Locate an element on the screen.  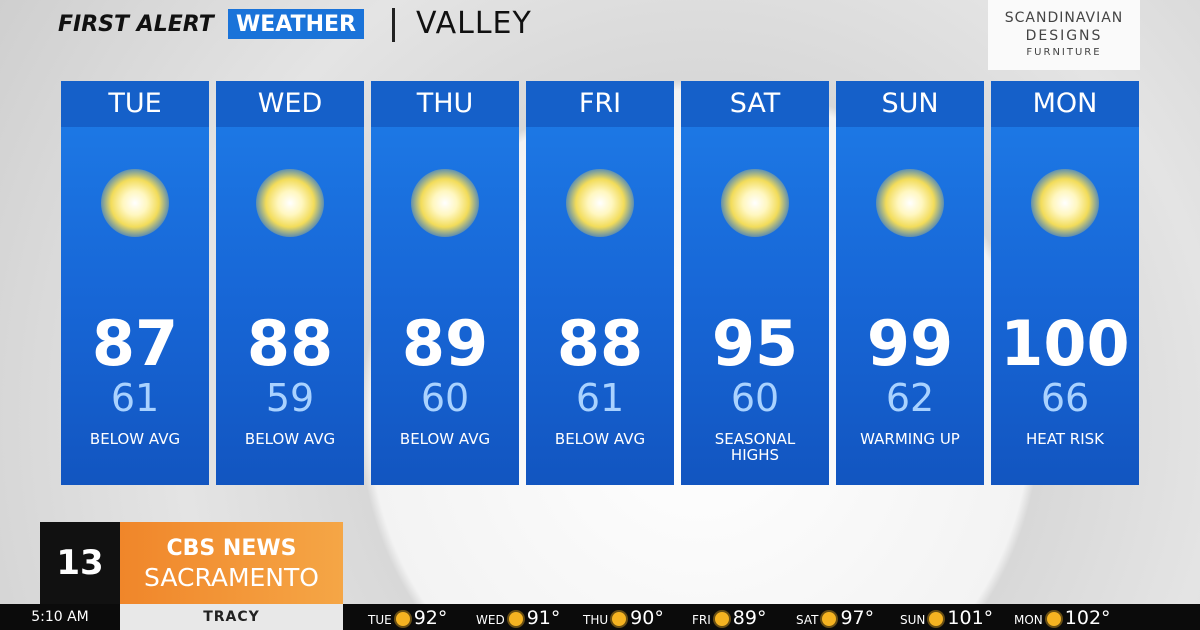
network: CBS NEWS is located at coordinates (231, 548).